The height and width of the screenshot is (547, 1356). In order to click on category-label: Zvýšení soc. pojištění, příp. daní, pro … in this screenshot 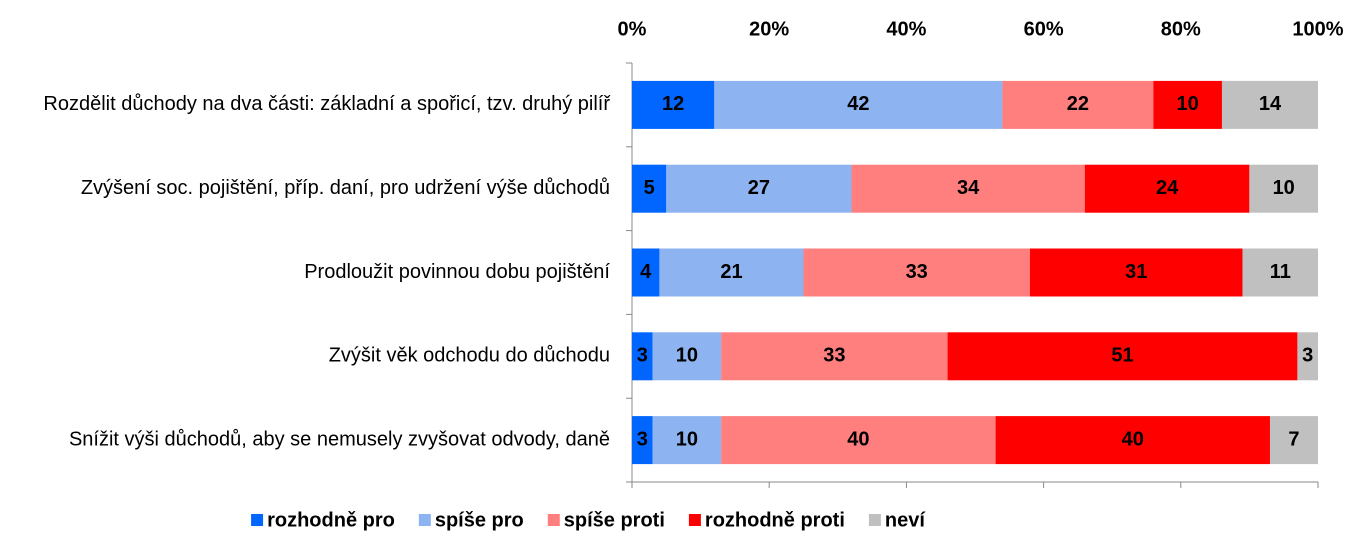, I will do `click(345, 188)`.